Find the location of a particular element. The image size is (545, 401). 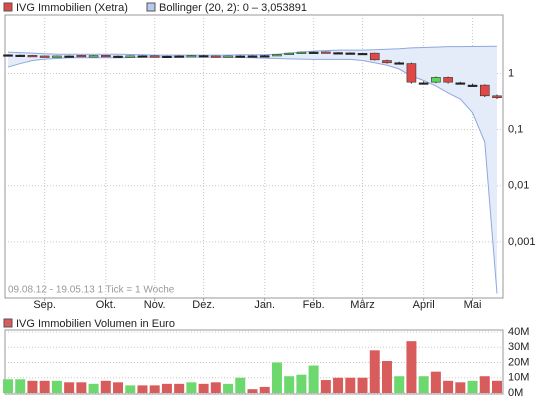

x-tick-label: Feb. is located at coordinates (314, 305).